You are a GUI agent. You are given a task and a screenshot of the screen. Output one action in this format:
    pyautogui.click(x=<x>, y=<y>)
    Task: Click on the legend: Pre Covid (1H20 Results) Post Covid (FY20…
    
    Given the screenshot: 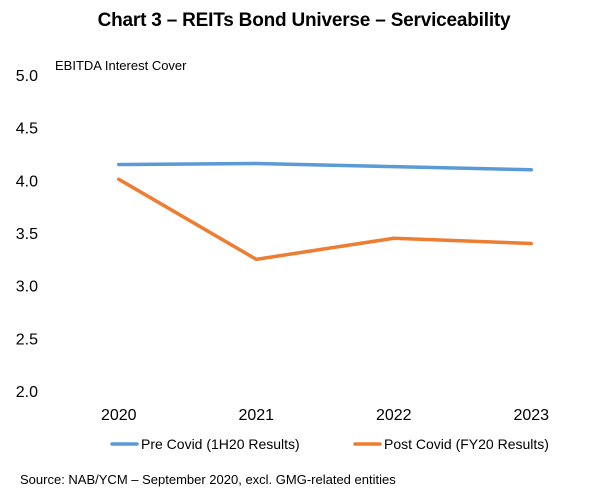 What is the action you would take?
    pyautogui.click(x=329, y=444)
    